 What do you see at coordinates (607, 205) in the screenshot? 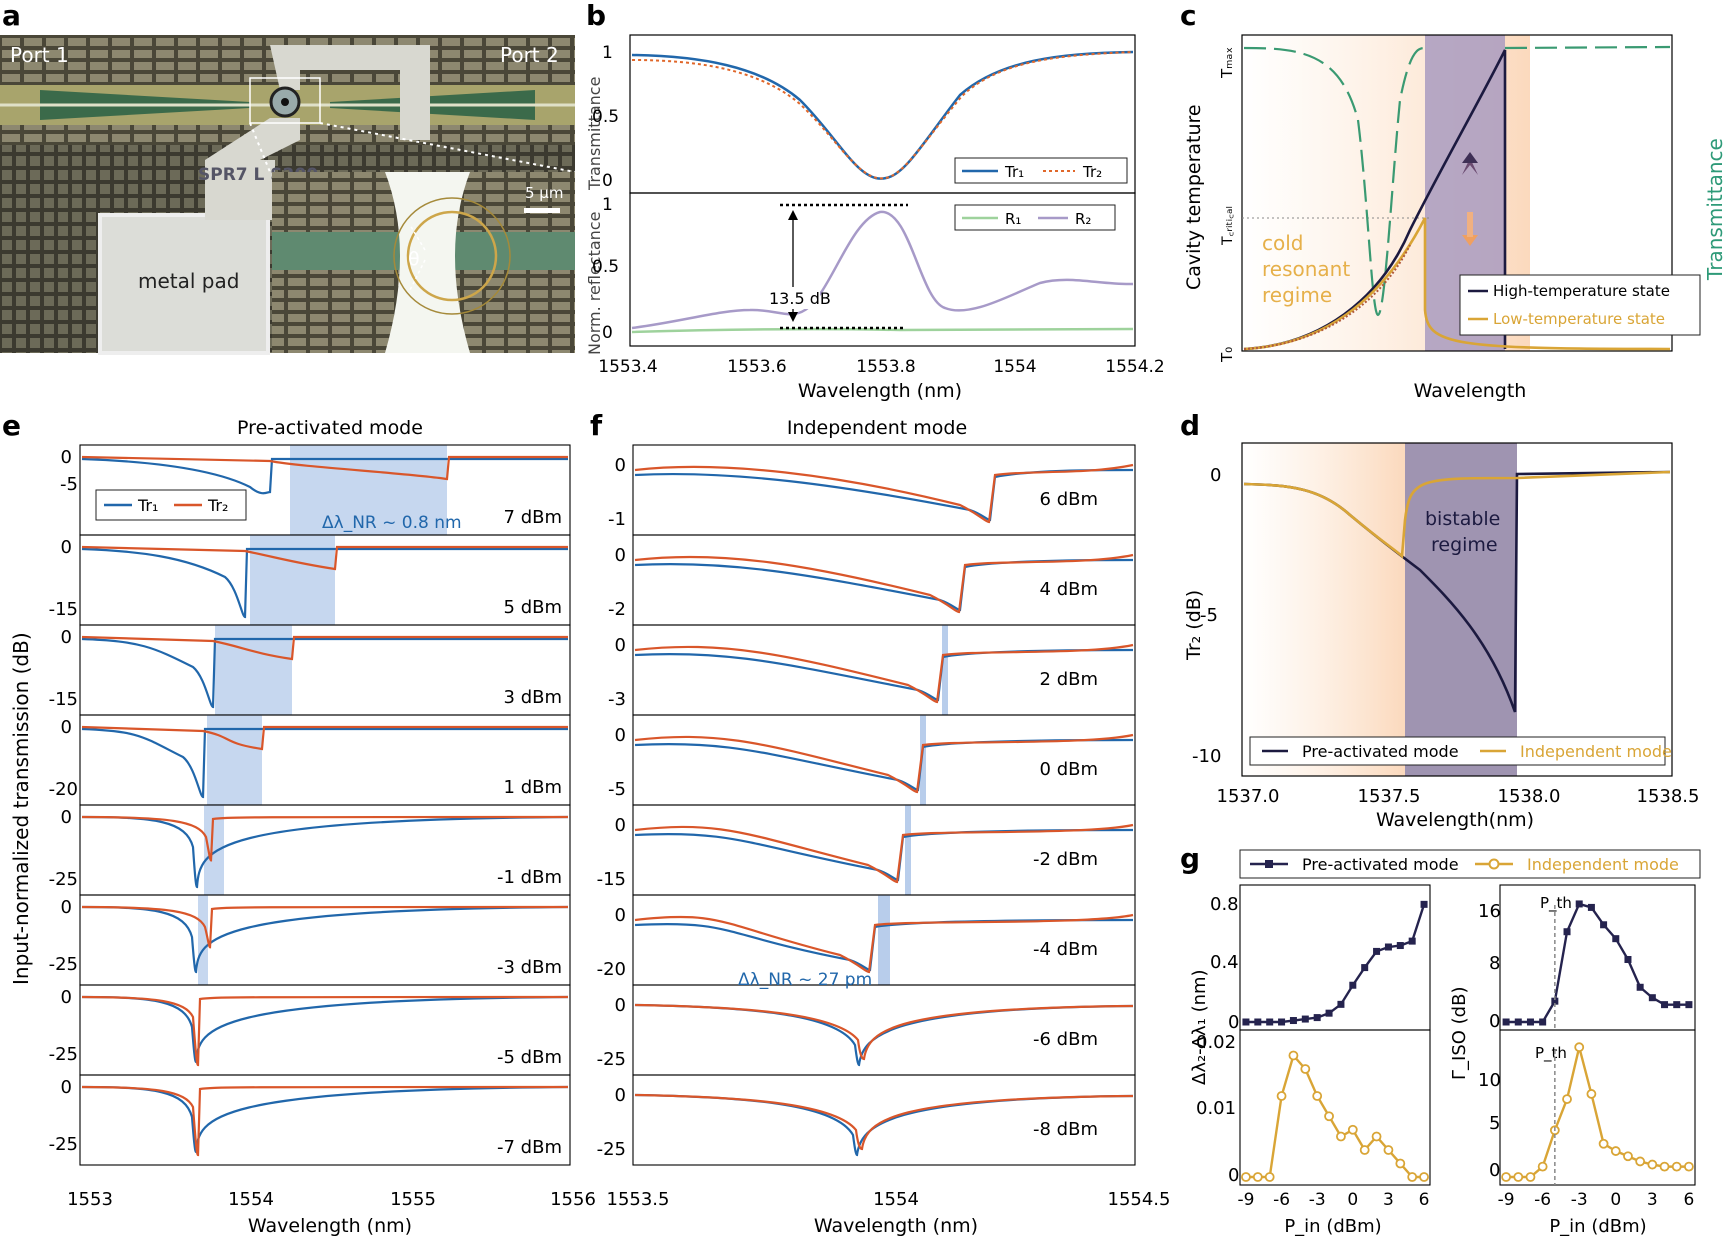
I see `b-ytick-bot-1: 1` at bounding box center [607, 205].